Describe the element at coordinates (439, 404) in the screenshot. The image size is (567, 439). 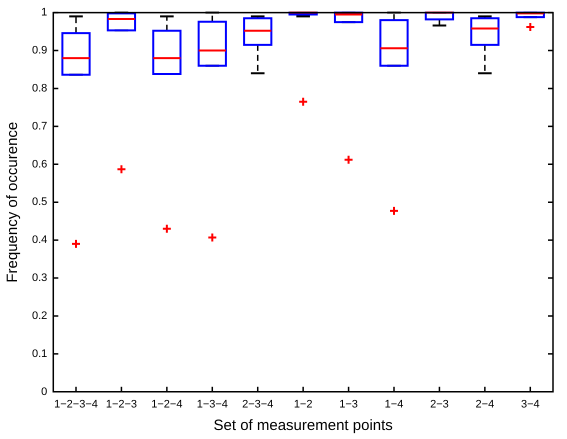
I see `x-tick-label: 2−3` at that location.